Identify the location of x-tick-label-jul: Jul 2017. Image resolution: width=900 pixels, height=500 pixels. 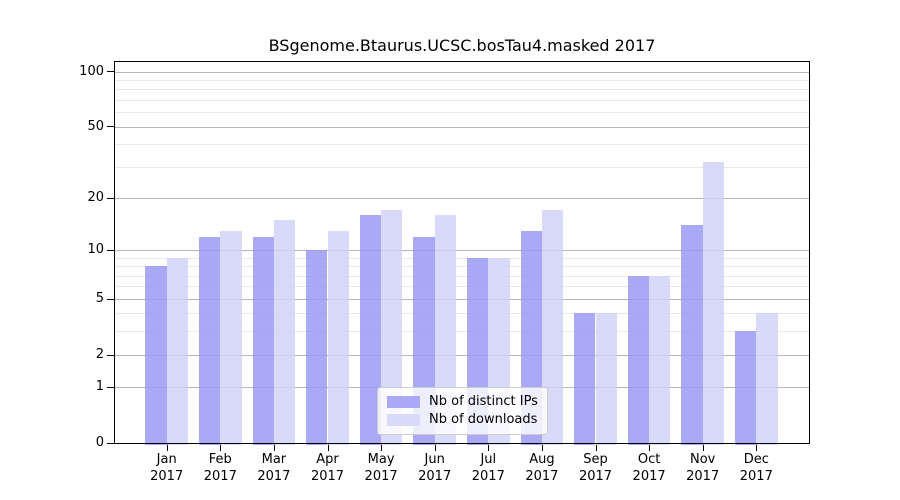
(488, 468).